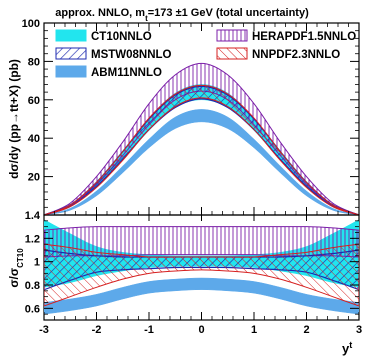 This screenshot has width=365, height=360. What do you see at coordinates (31, 24) in the screenshot?
I see `y-tick-label-top: 100` at bounding box center [31, 24].